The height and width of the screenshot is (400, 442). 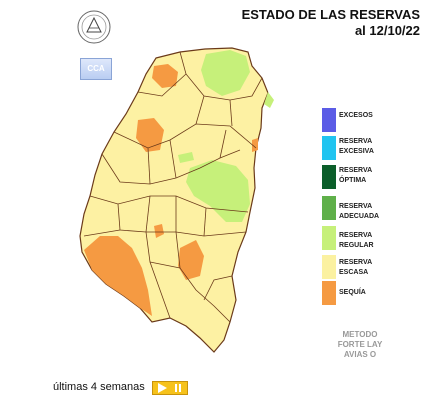 What do you see at coordinates (255, 145) in the screenshot?
I see `drought-east-coast` at bounding box center [255, 145].